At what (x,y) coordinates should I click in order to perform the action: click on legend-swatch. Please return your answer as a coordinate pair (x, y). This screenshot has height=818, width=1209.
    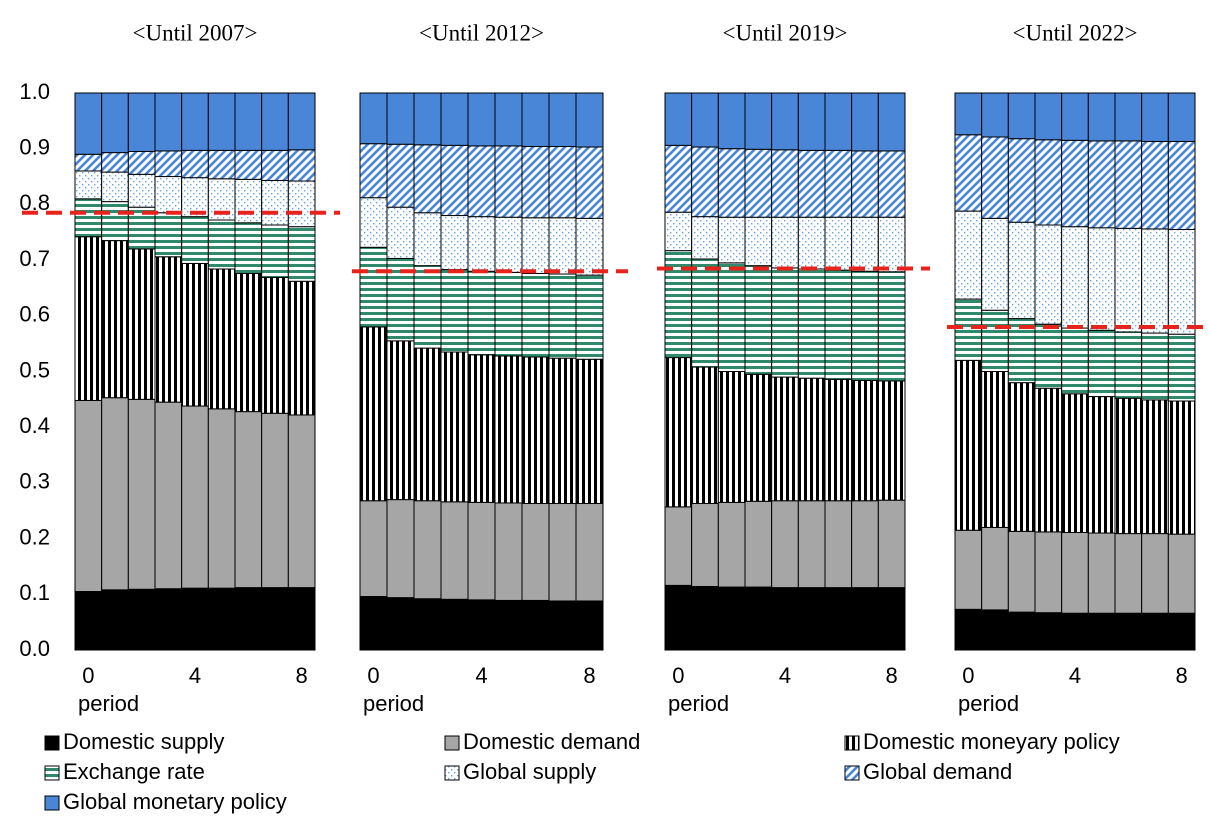
    Looking at the image, I should click on (52, 803).